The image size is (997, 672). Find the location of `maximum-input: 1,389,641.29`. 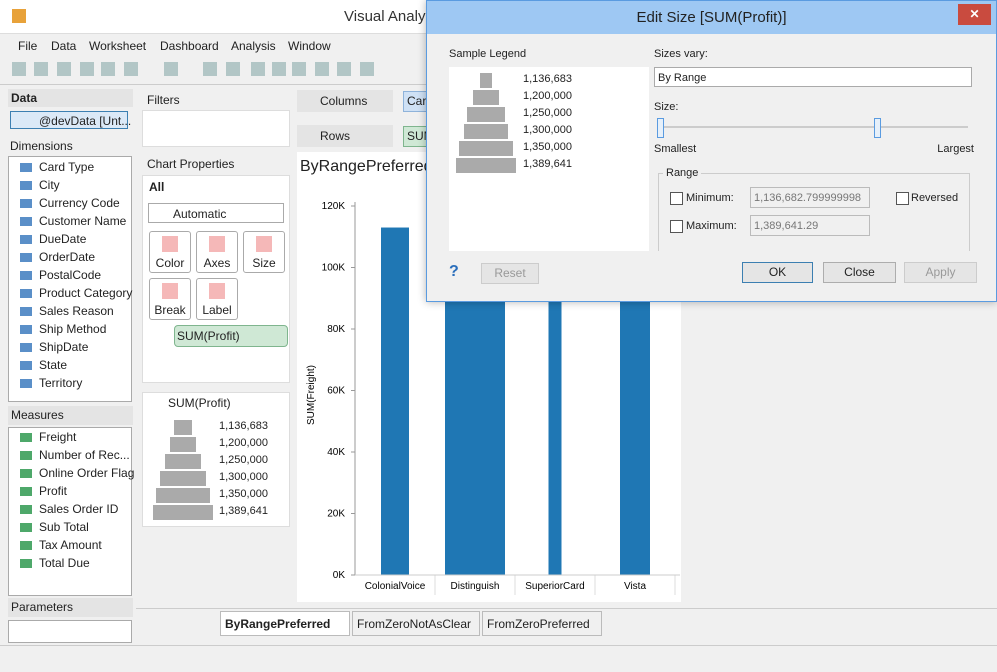

maximum-input: 1,389,641.29 is located at coordinates (810, 225).